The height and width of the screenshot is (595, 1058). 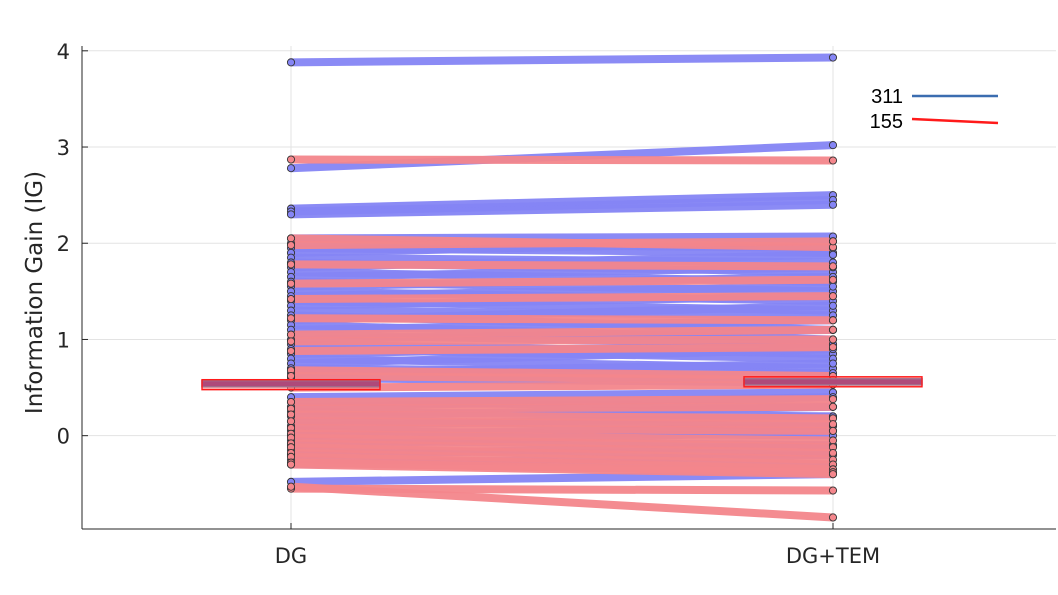 I want to click on legend-label-155: 155, so click(x=886, y=122).